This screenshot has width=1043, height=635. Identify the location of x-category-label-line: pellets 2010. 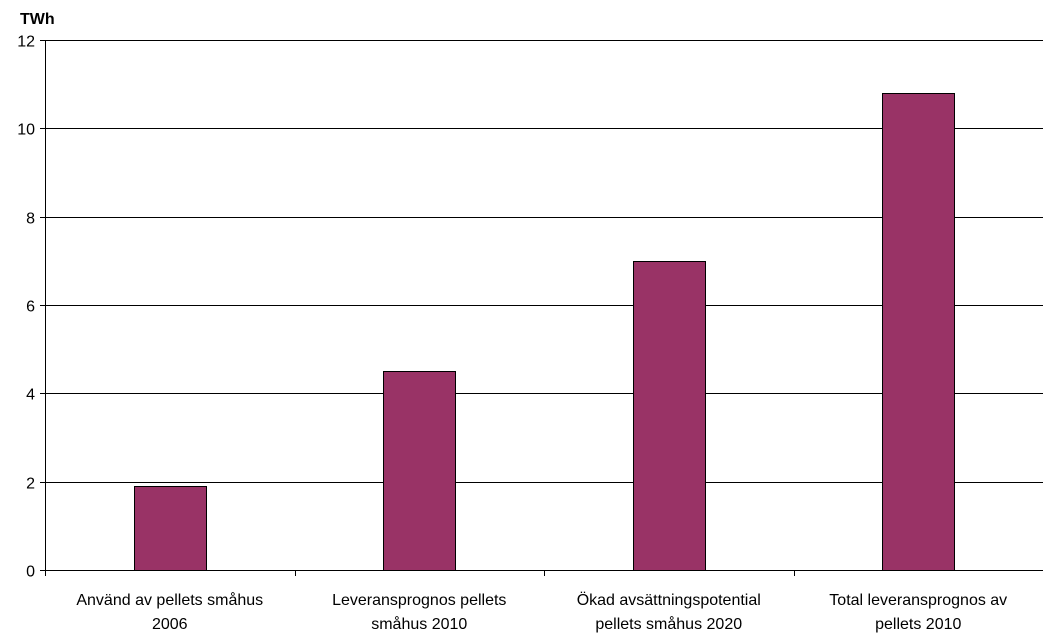
(918, 624).